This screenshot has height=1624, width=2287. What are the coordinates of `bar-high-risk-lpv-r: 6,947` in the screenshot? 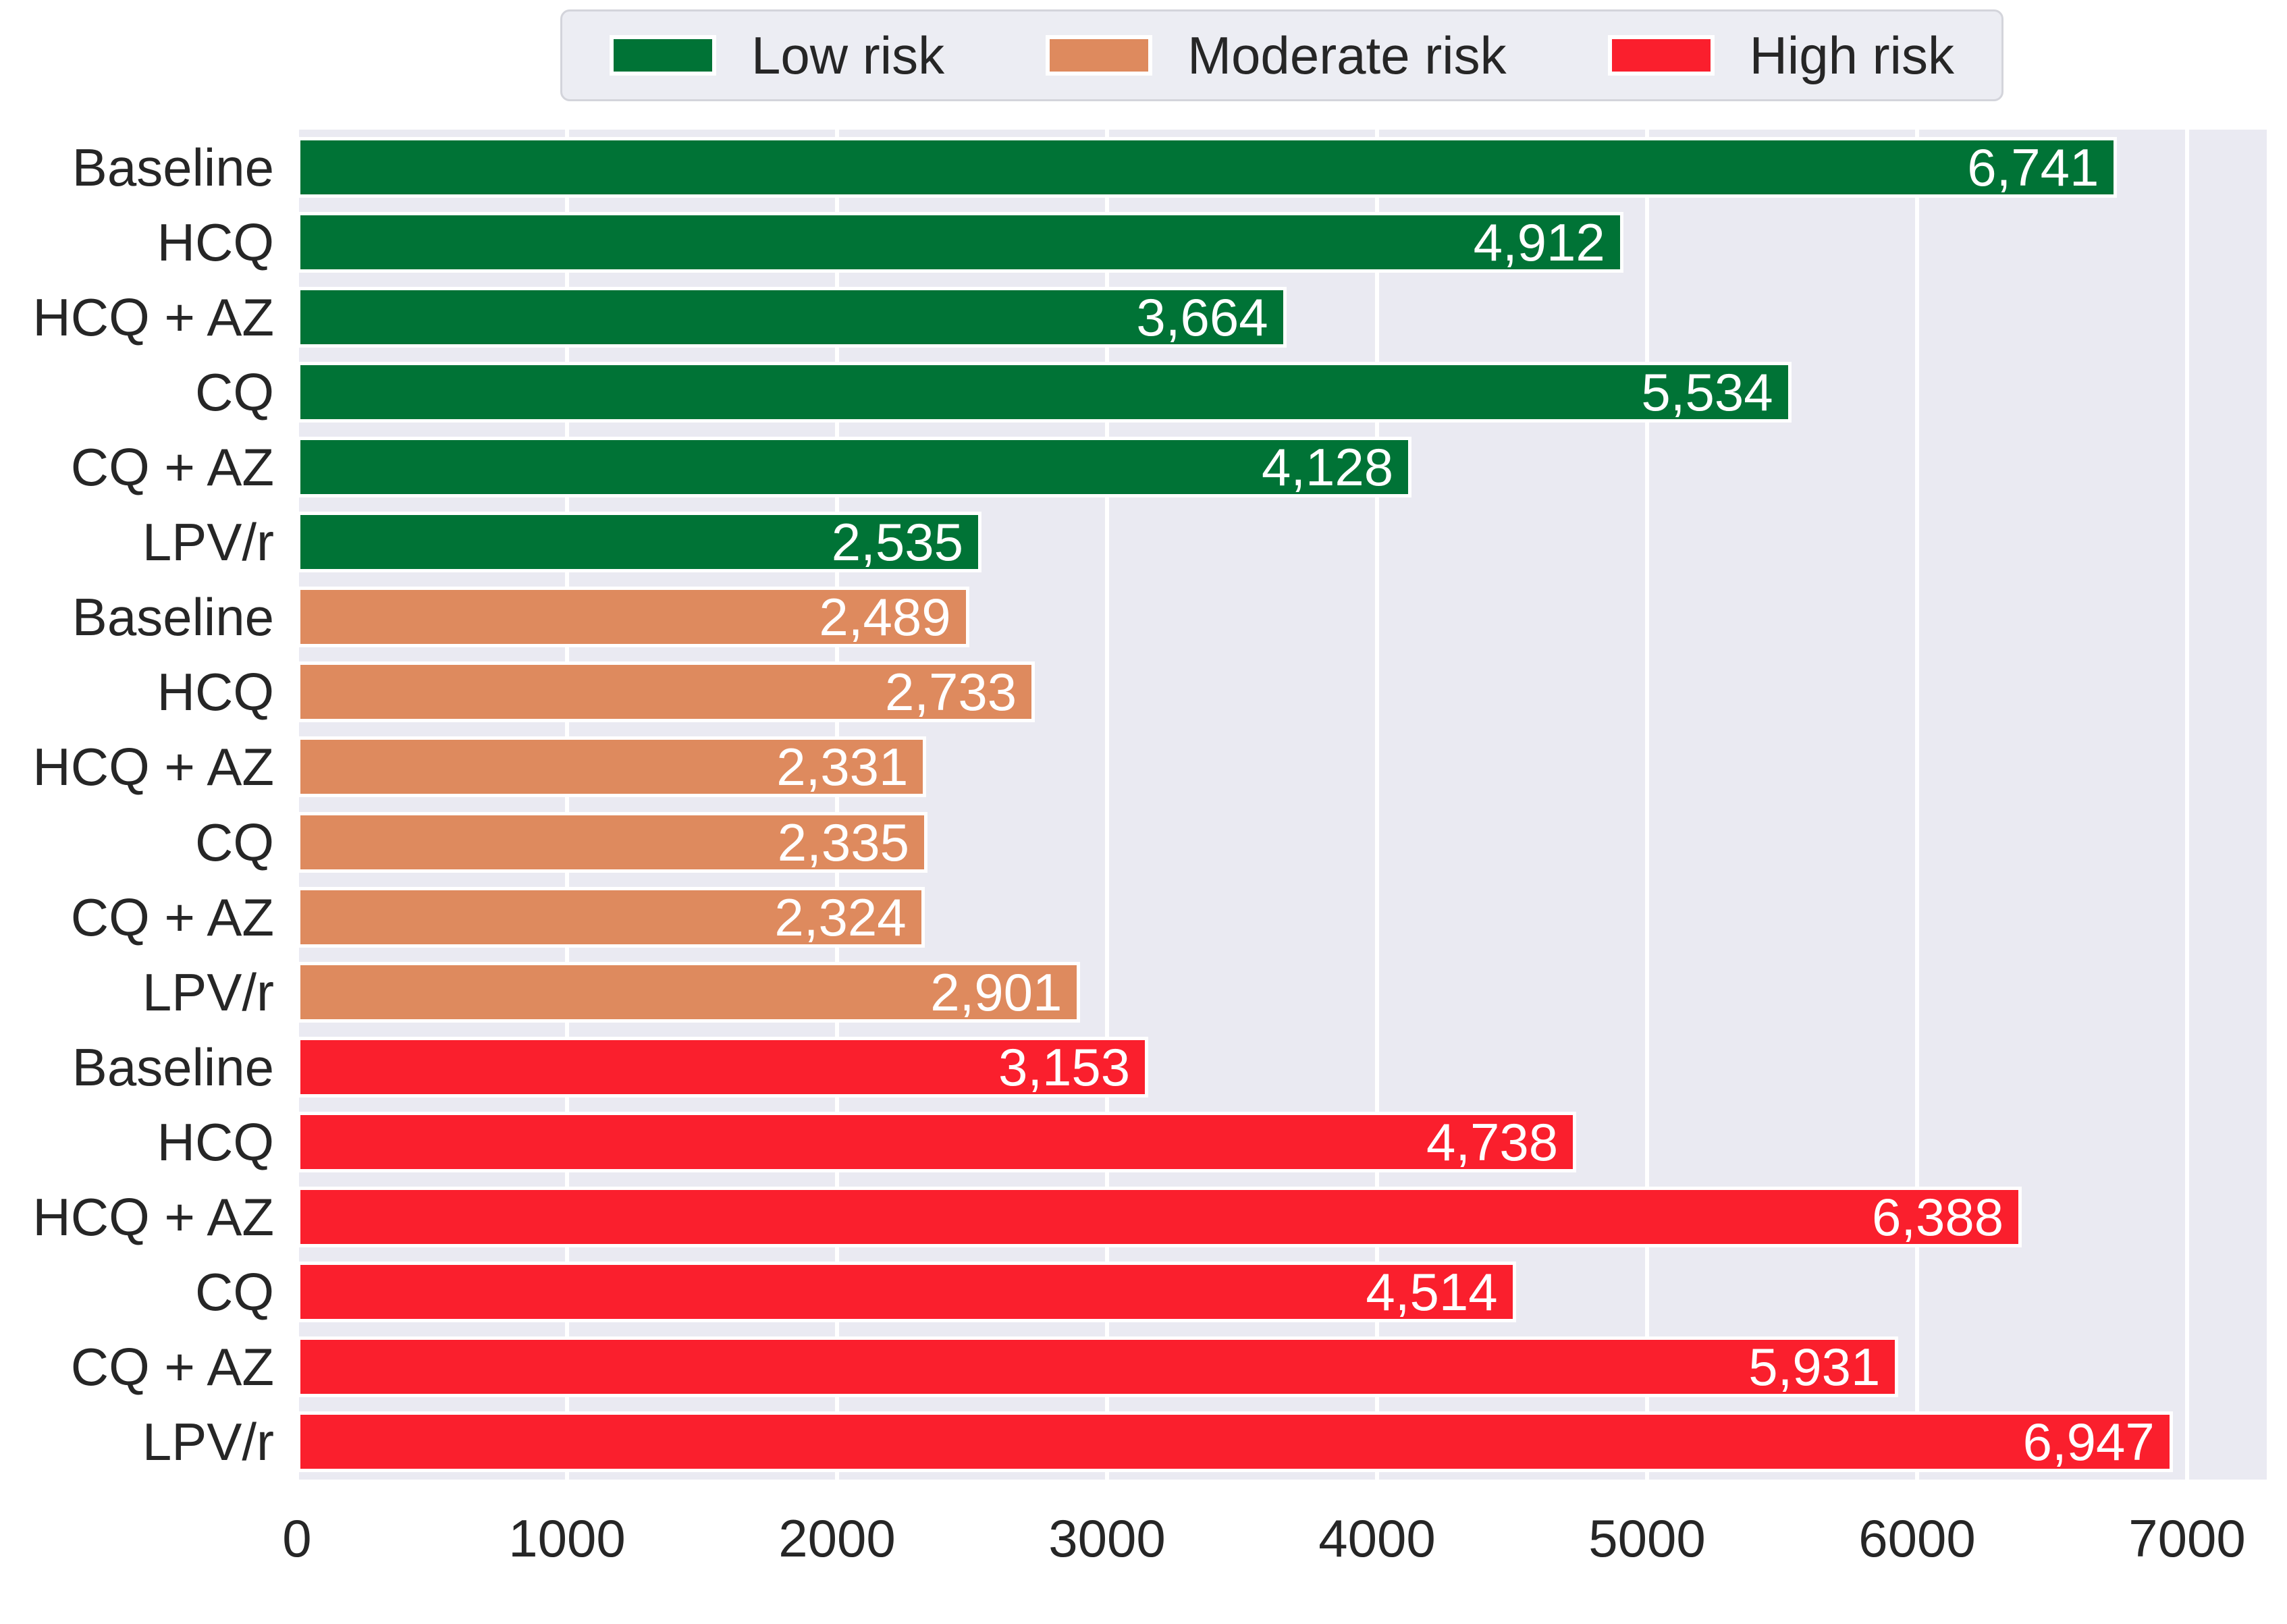 It's located at (1235, 1442).